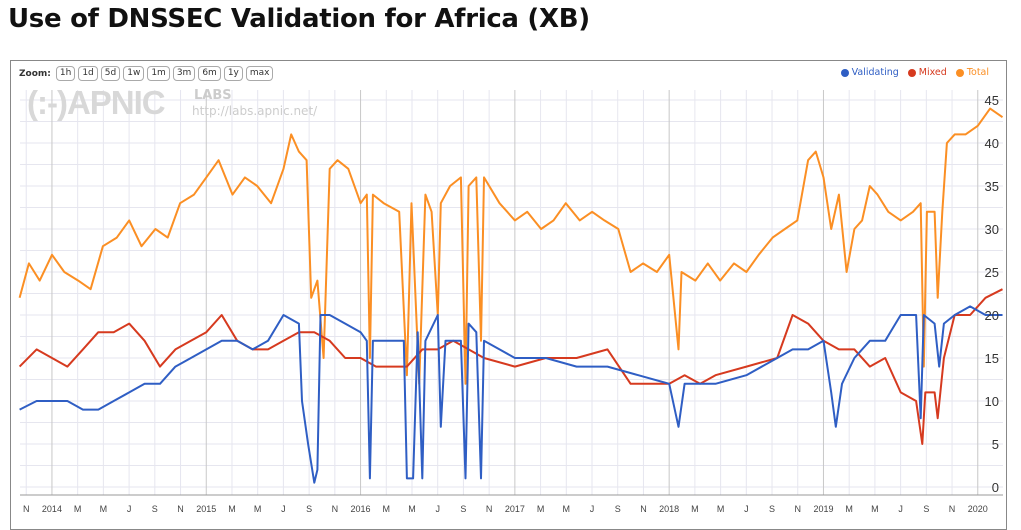  I want to click on y-tick-label: 15, so click(992, 358).